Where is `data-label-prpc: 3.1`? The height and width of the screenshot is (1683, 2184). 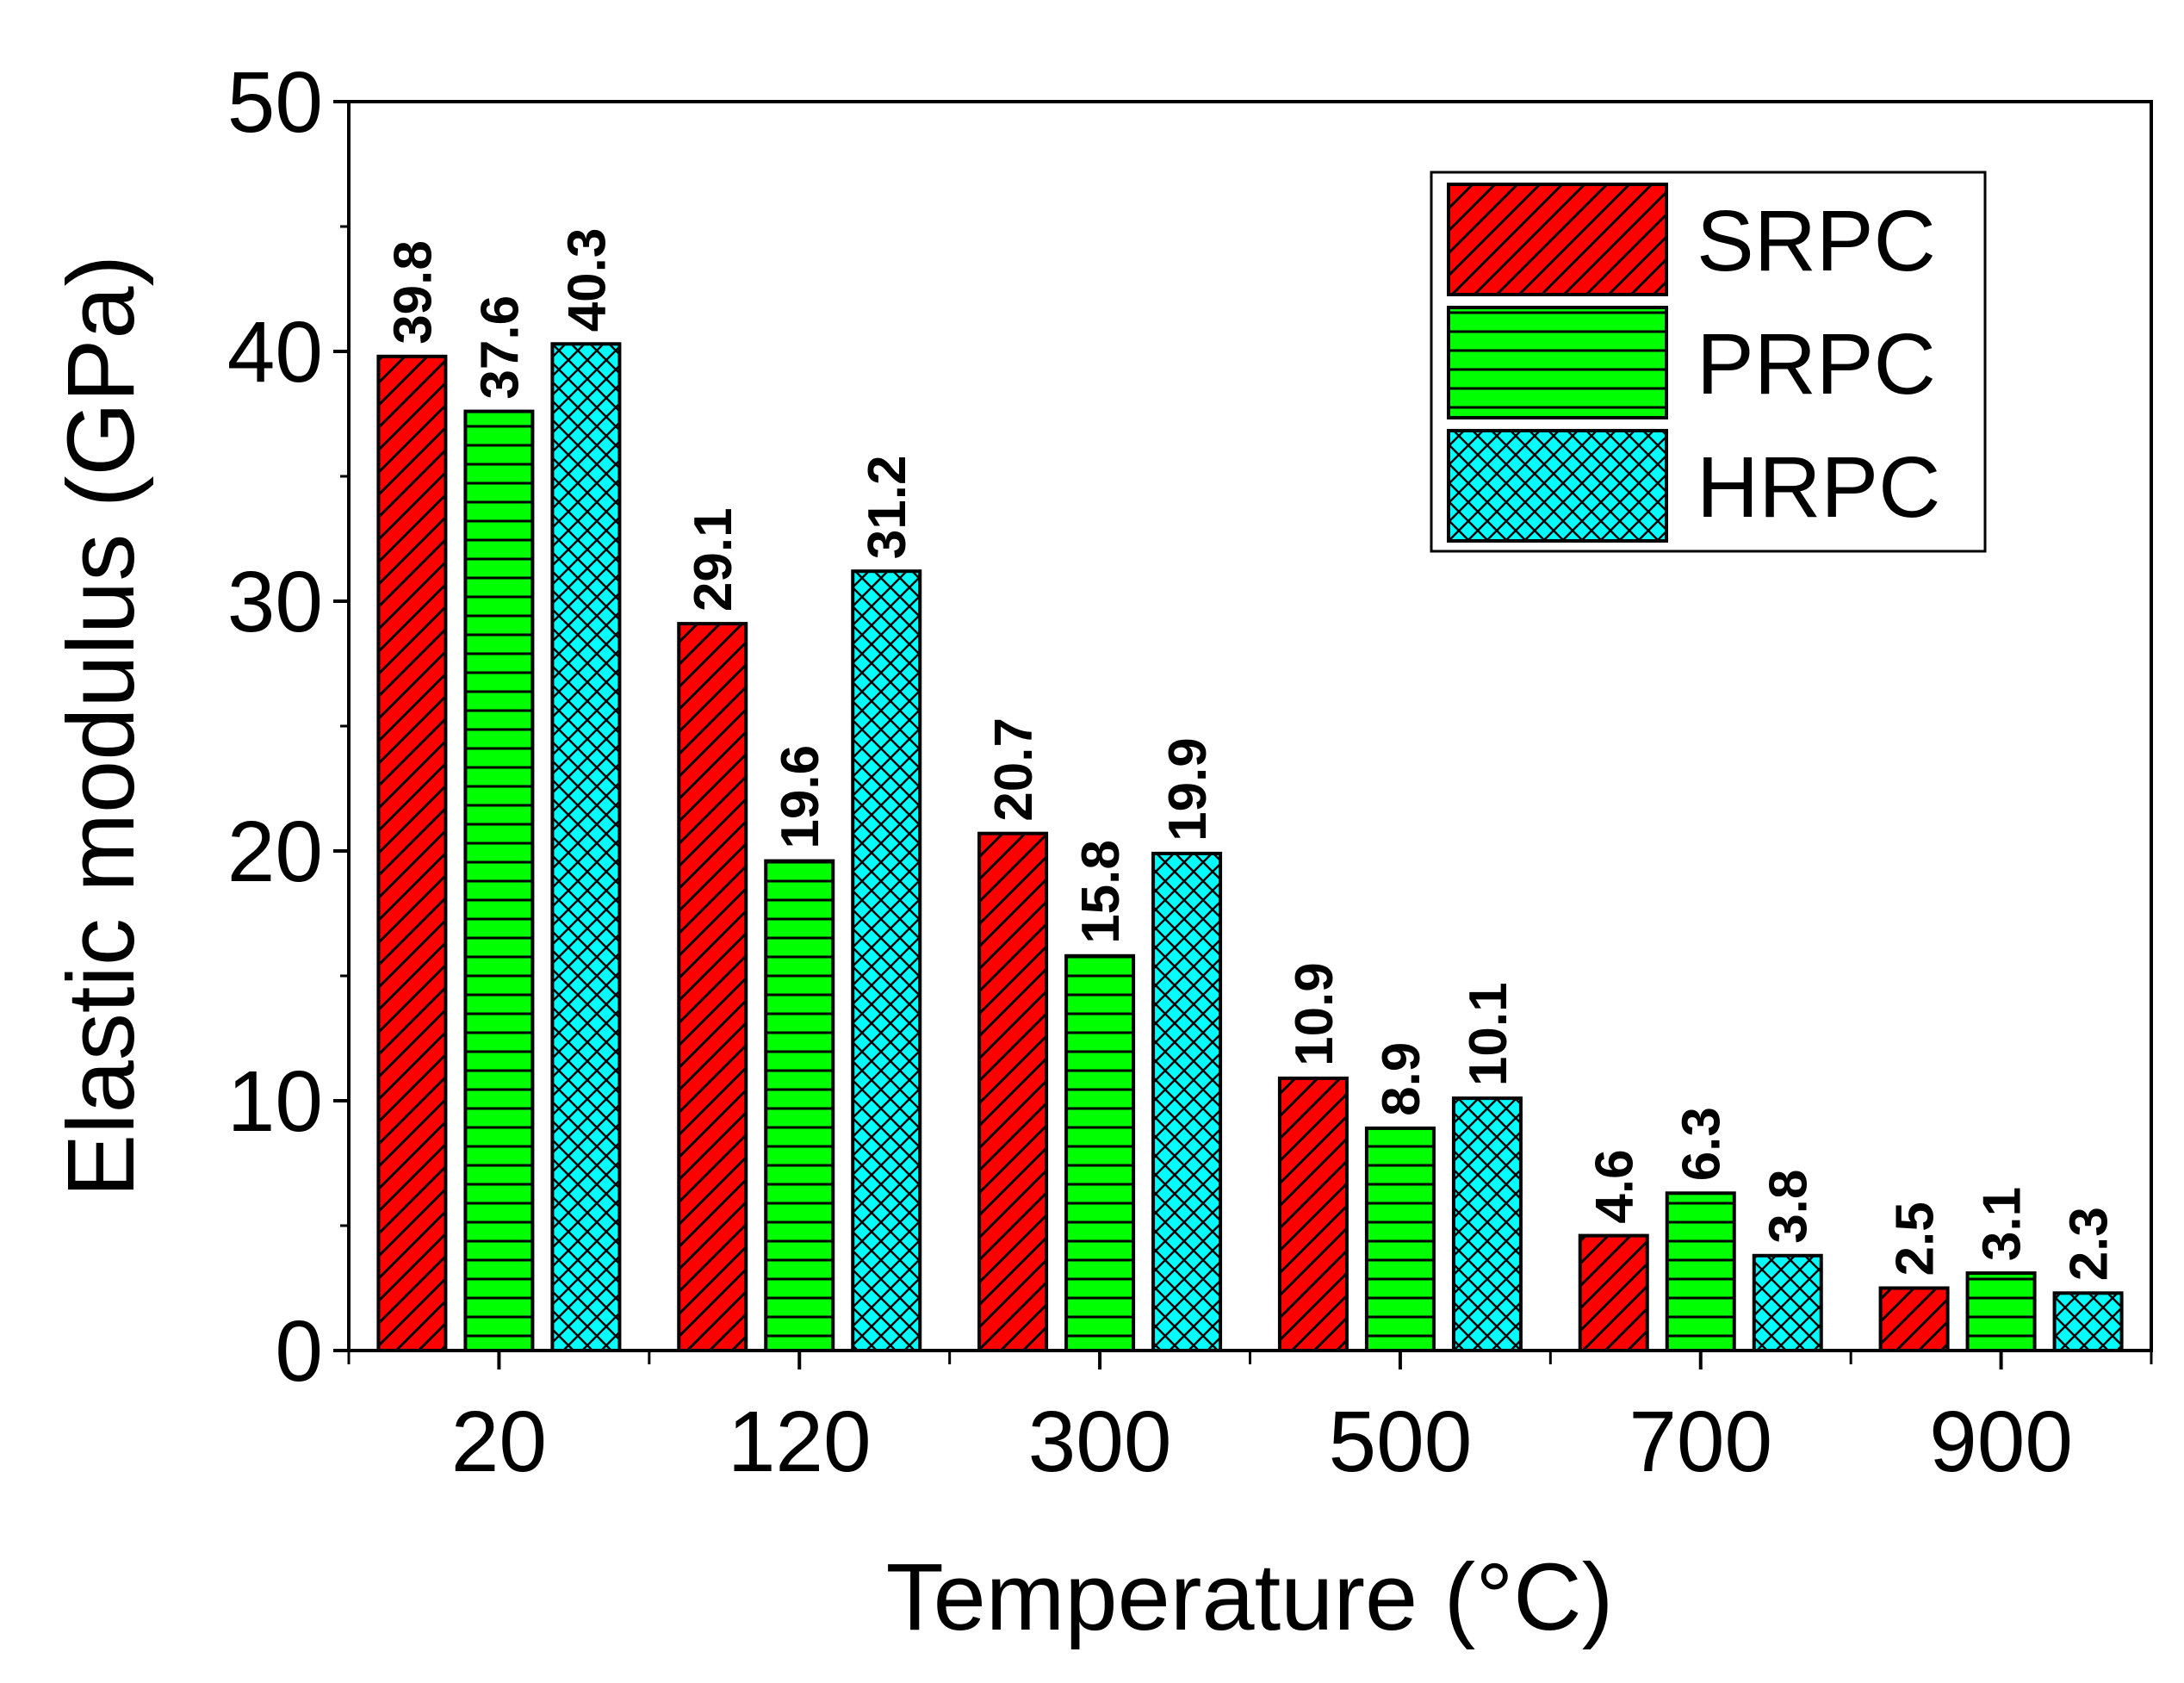
data-label-prpc: 3.1 is located at coordinates (2002, 1224).